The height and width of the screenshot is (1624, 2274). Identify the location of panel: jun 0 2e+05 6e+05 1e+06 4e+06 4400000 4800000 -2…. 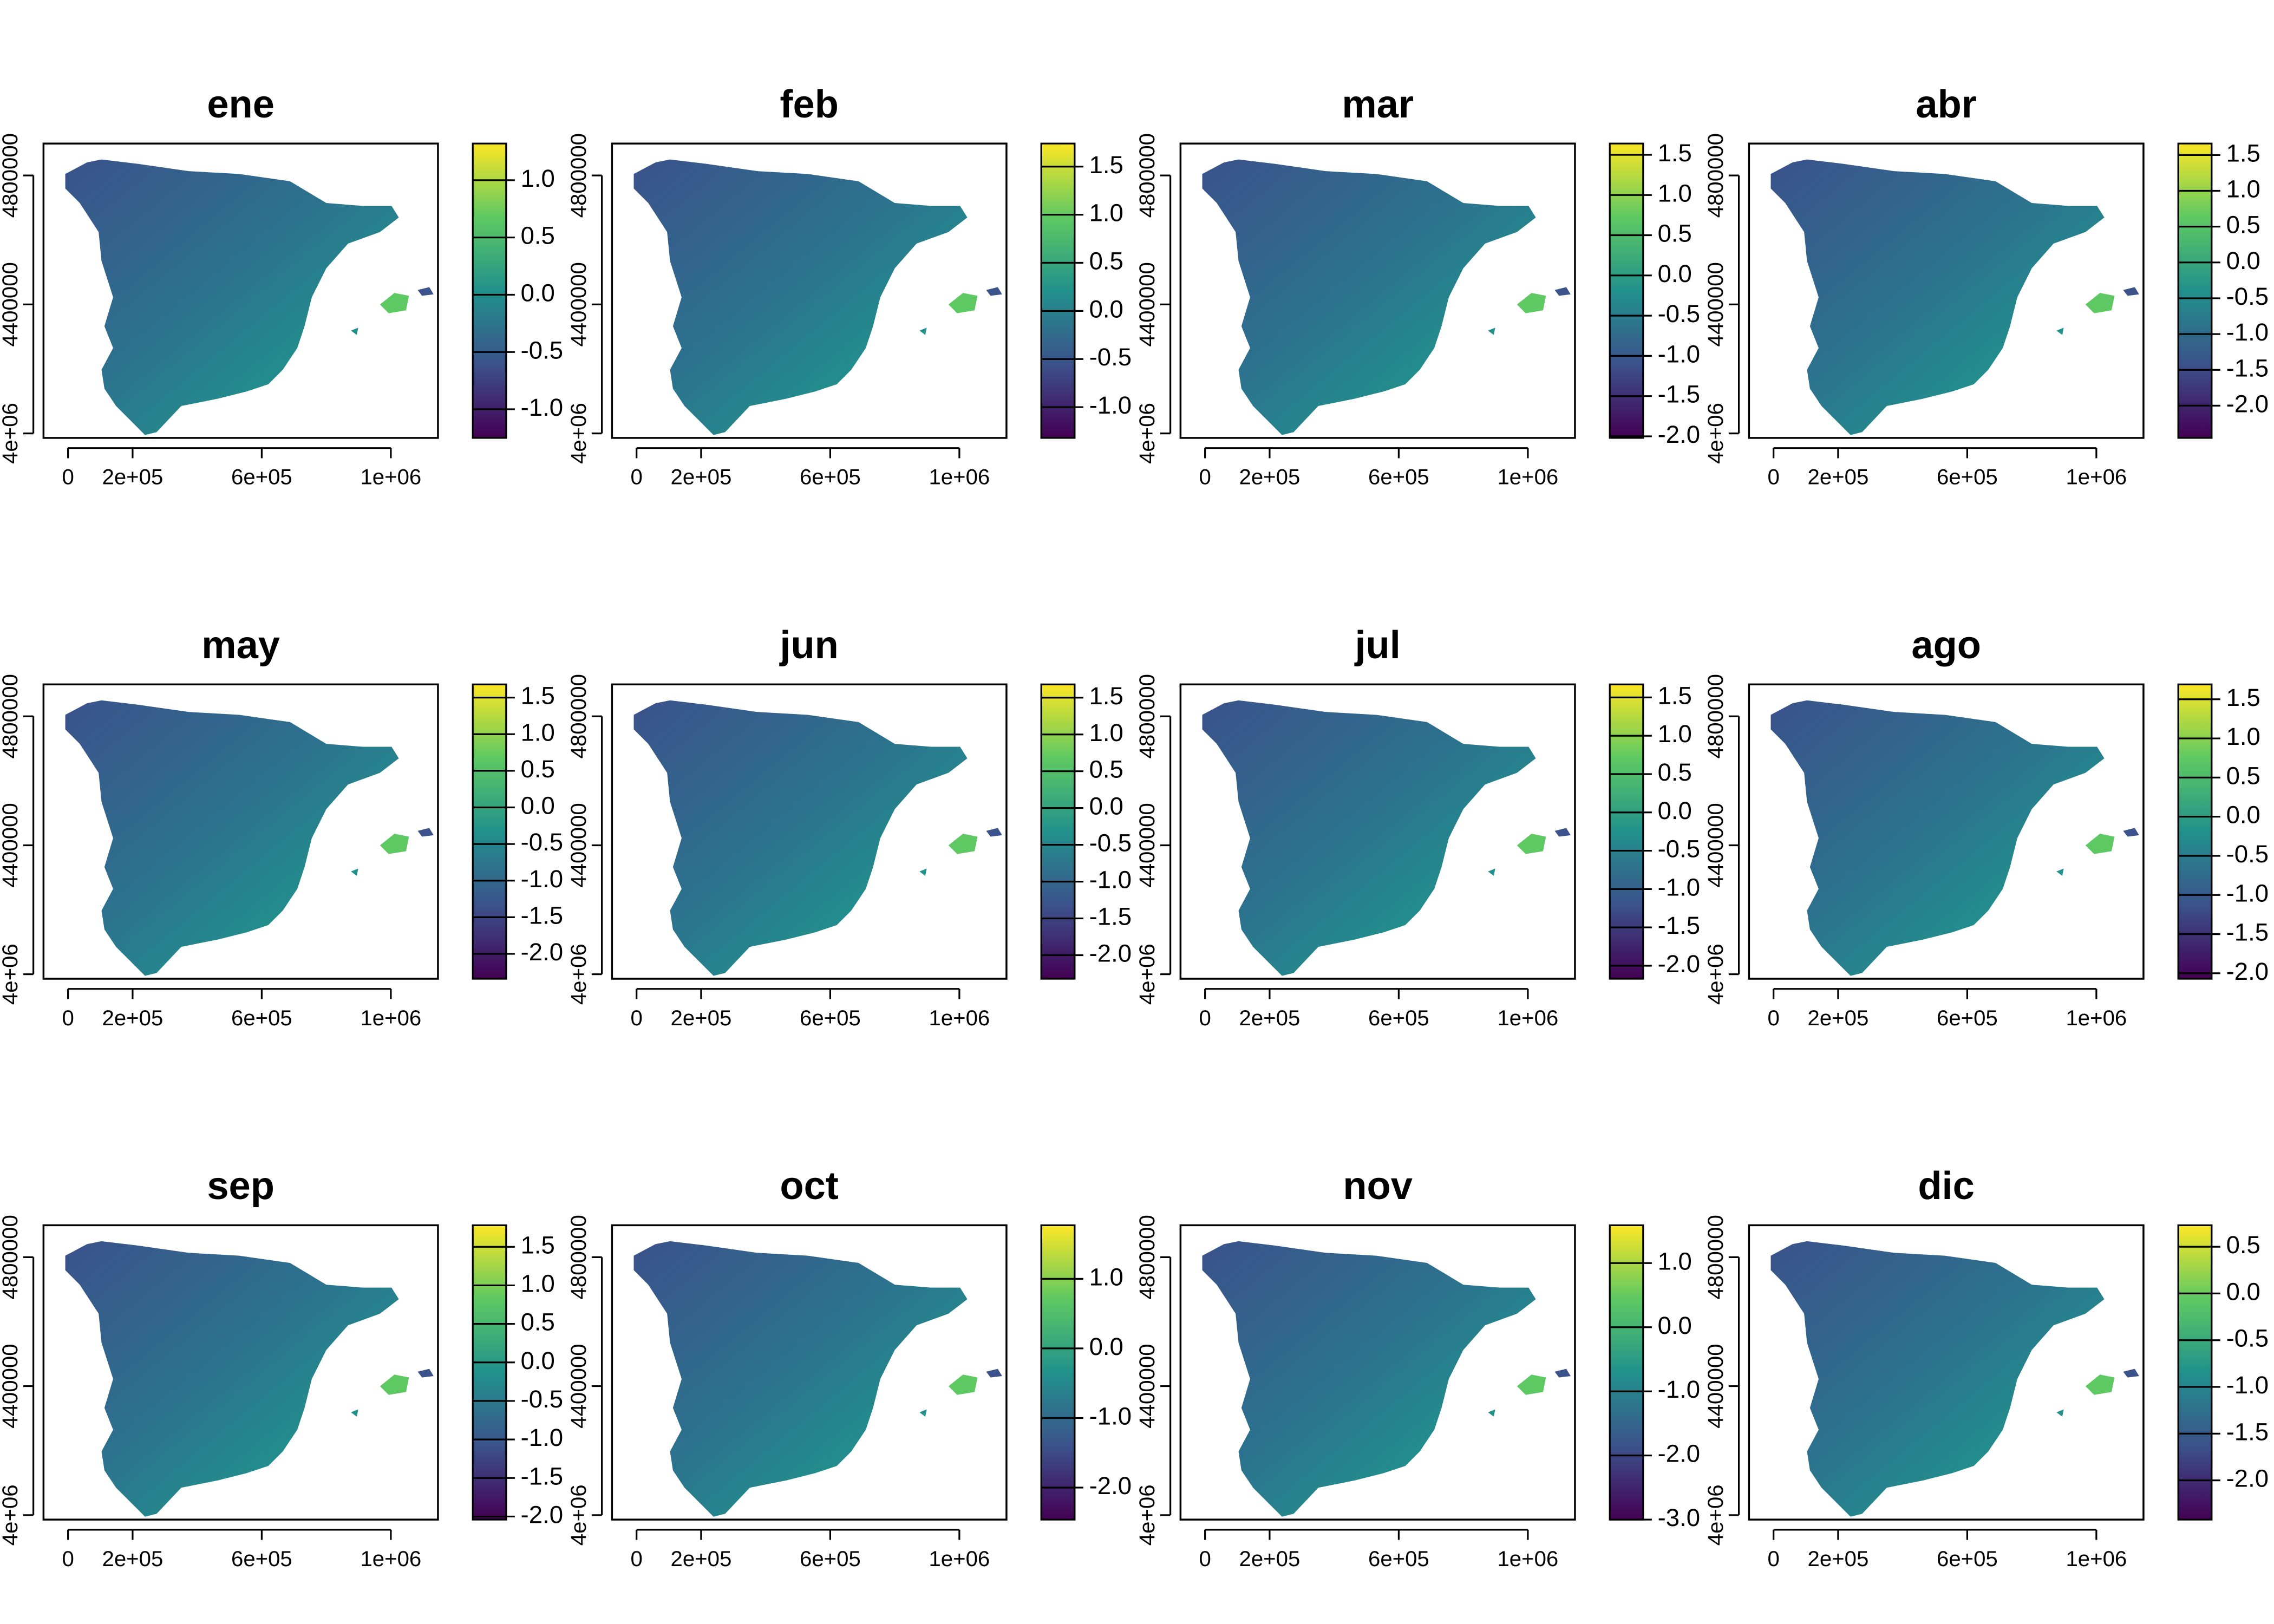
(849, 827).